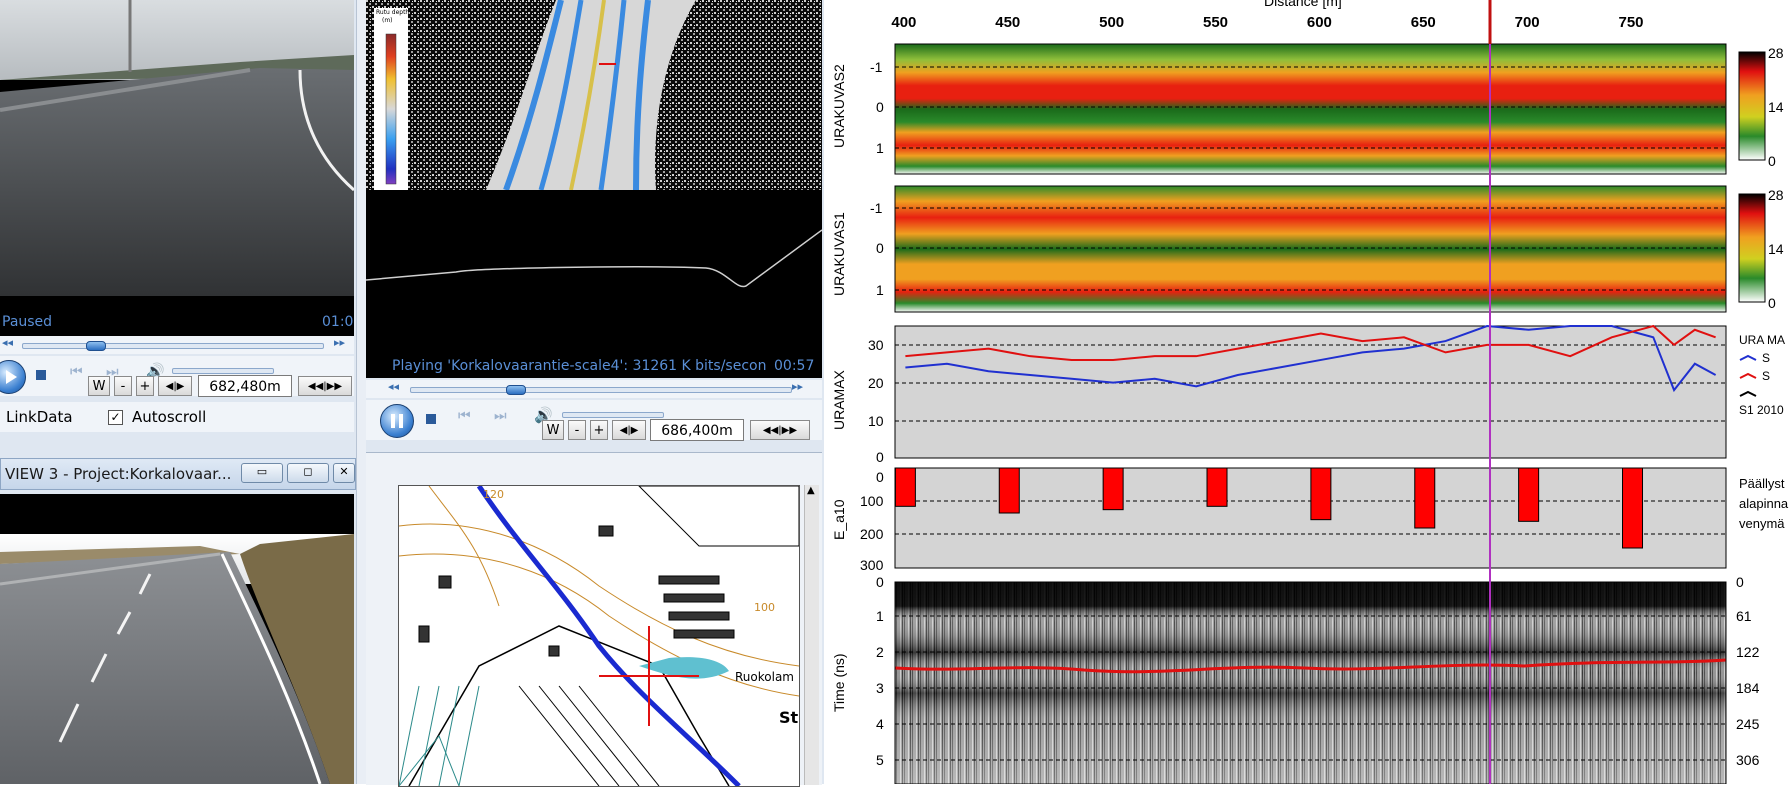  Describe the element at coordinates (177, 150) in the screenshot. I see `road-scene-image` at that location.